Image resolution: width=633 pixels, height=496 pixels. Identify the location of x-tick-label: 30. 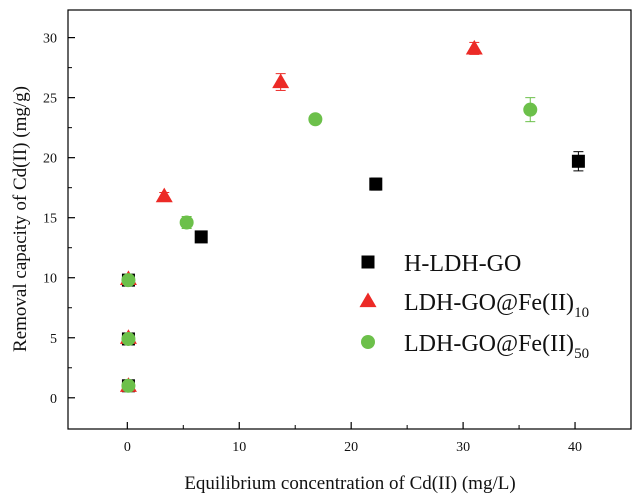
(463, 447).